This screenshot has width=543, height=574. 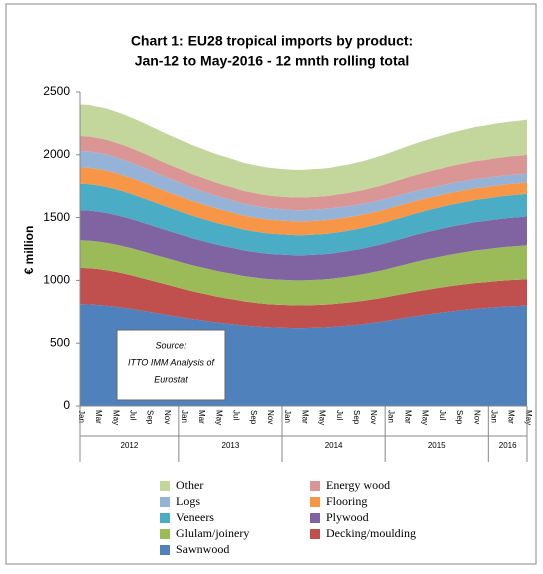 What do you see at coordinates (195, 517) in the screenshot?
I see `legend-label: Veneers` at bounding box center [195, 517].